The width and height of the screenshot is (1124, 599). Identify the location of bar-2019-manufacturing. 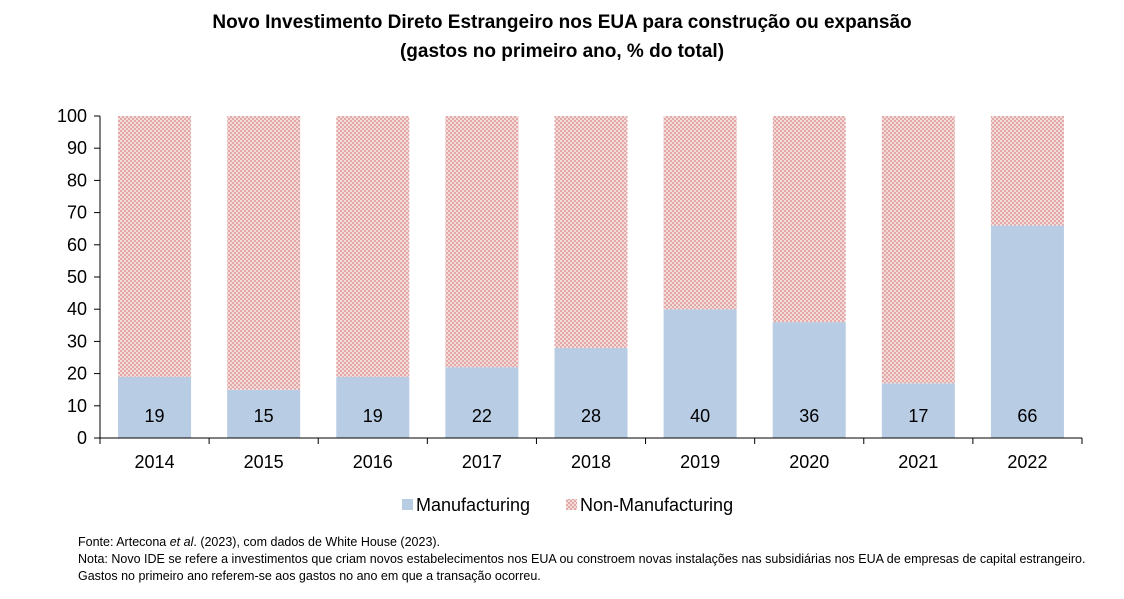
(700, 373).